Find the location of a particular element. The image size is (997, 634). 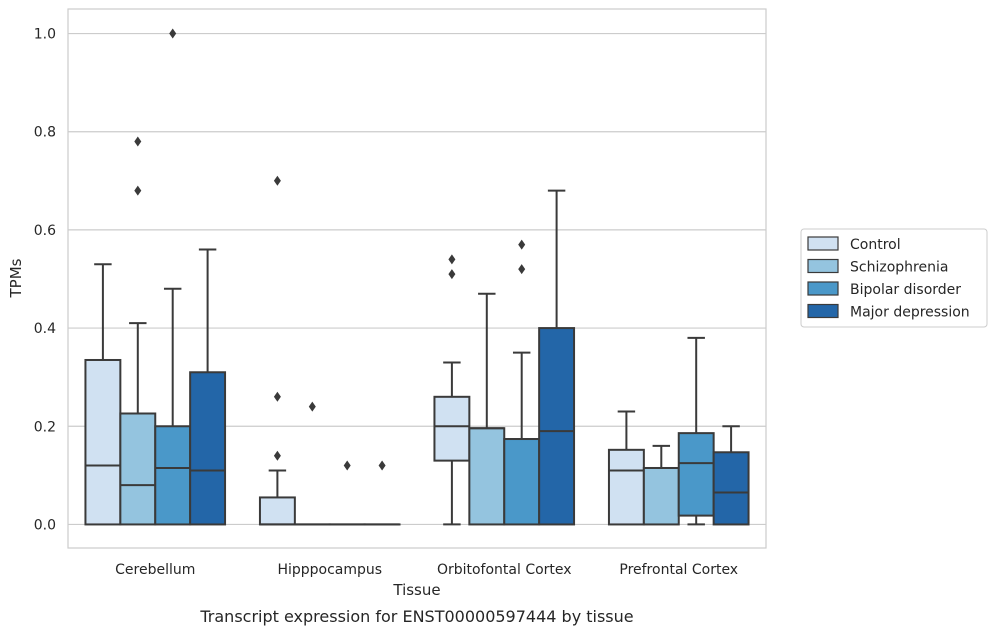

x-tick-label: Hipppocampus is located at coordinates (329, 570).